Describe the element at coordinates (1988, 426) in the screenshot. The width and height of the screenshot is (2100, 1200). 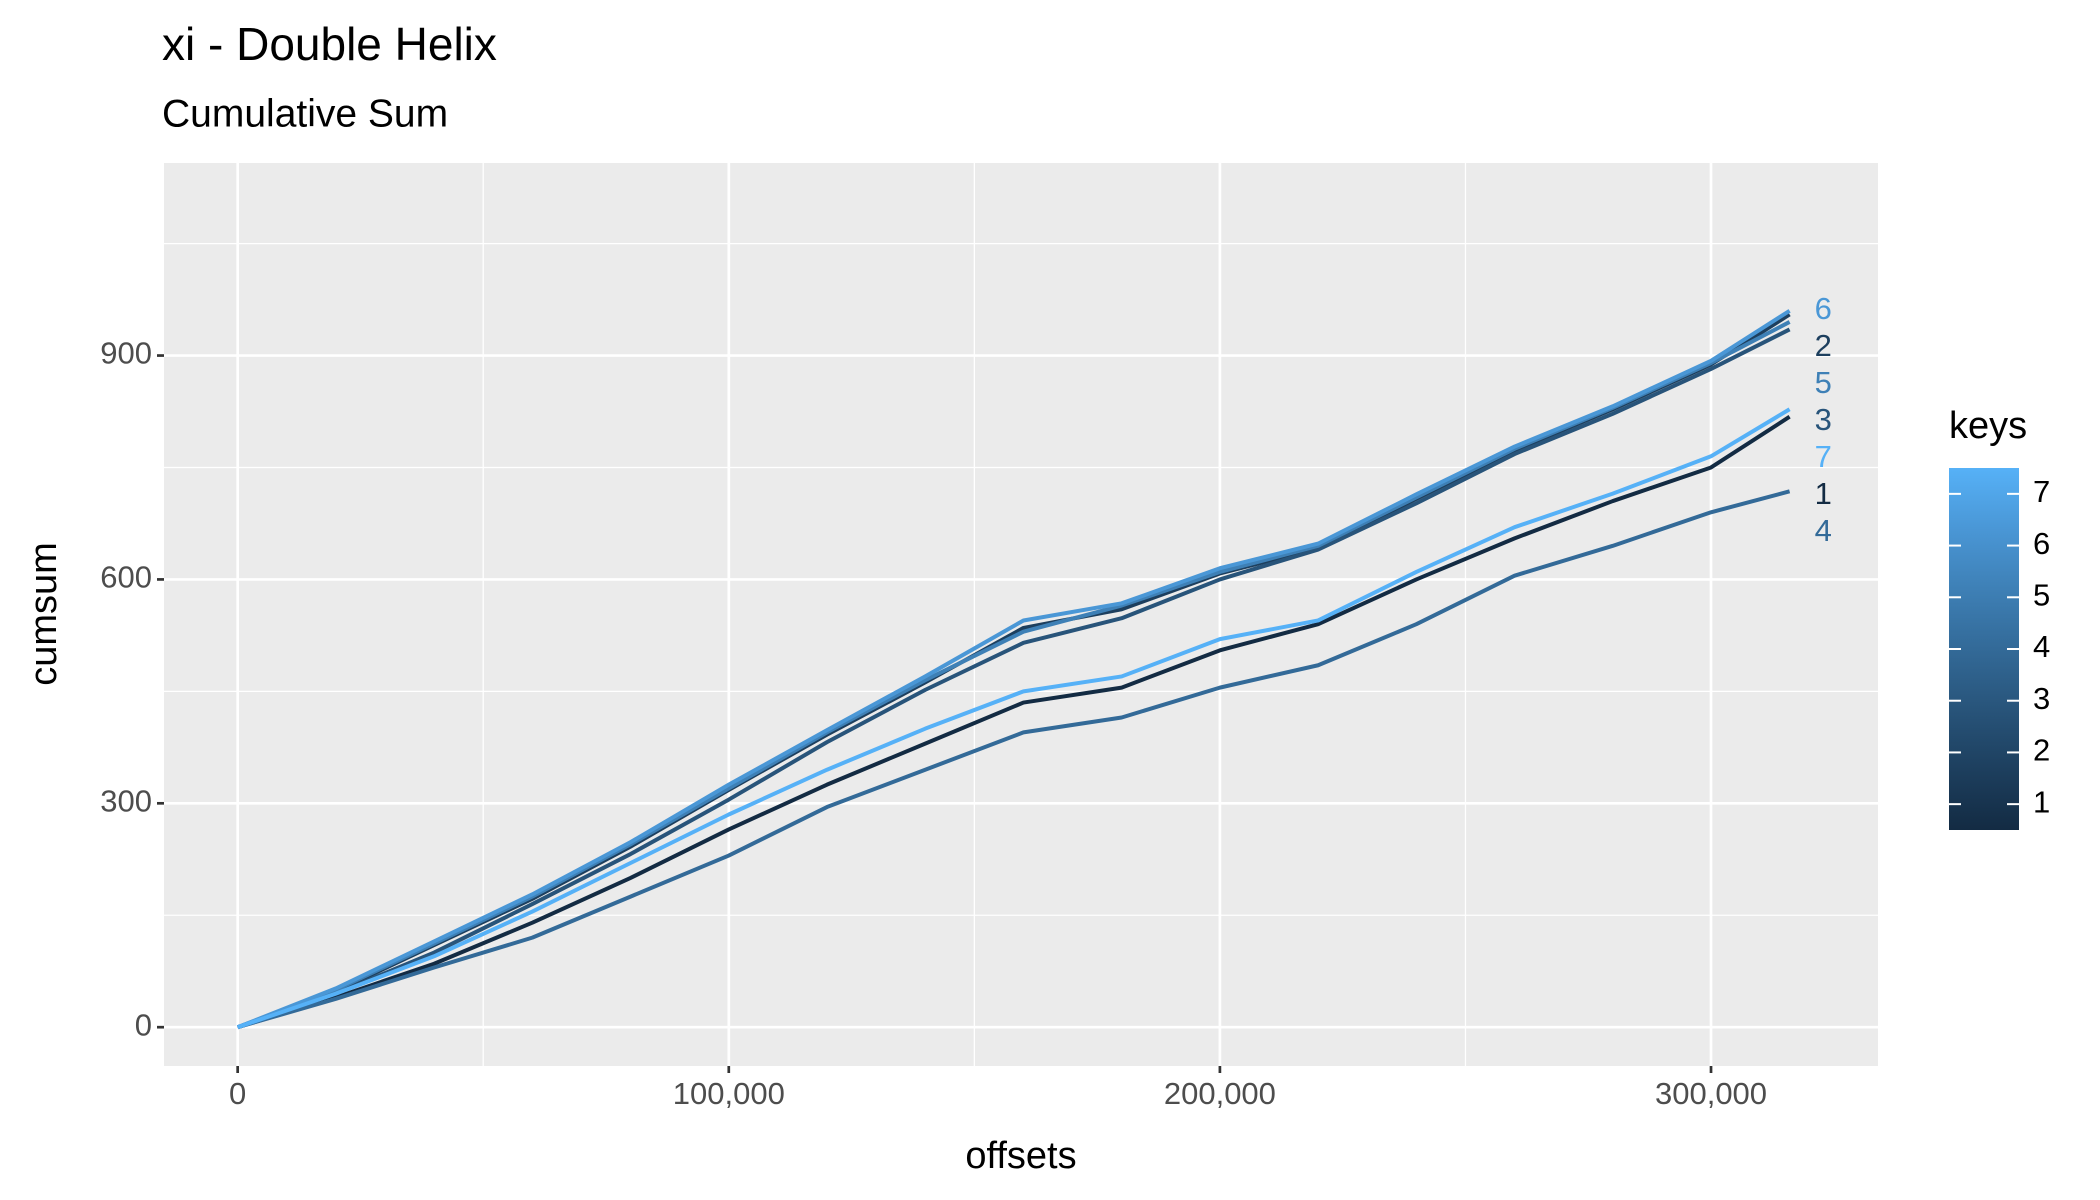
I see `legend-title: keys` at that location.